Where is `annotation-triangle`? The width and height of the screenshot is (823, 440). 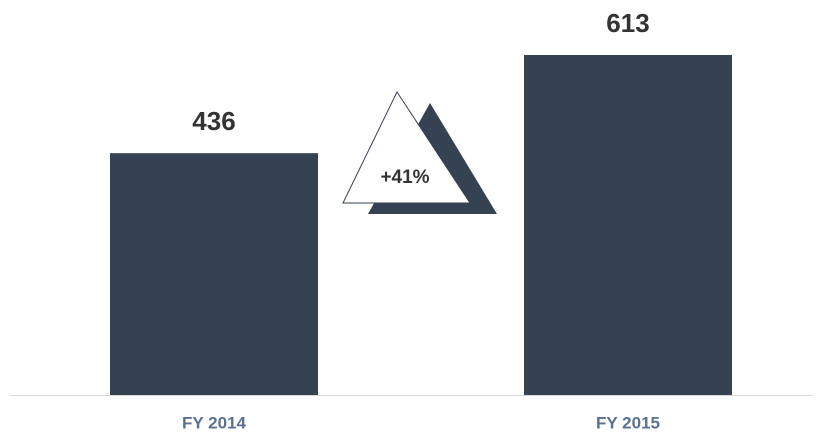
annotation-triangle is located at coordinates (406, 147).